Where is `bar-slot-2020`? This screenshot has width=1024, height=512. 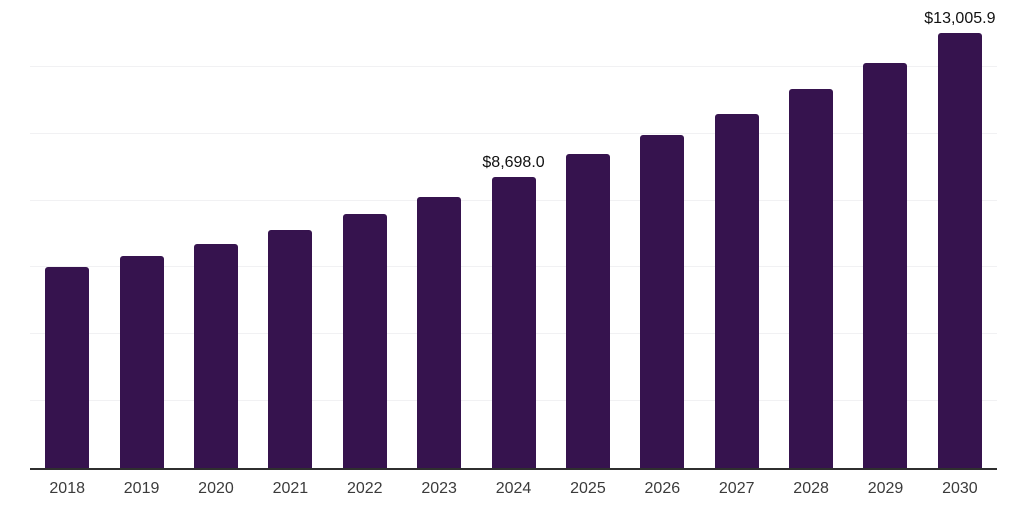
bar-slot-2020 is located at coordinates (216, 234).